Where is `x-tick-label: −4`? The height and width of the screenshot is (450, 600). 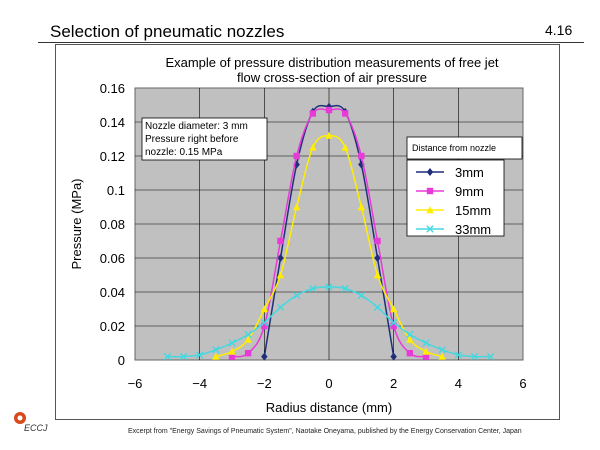
x-tick-label: −4 is located at coordinates (199, 383).